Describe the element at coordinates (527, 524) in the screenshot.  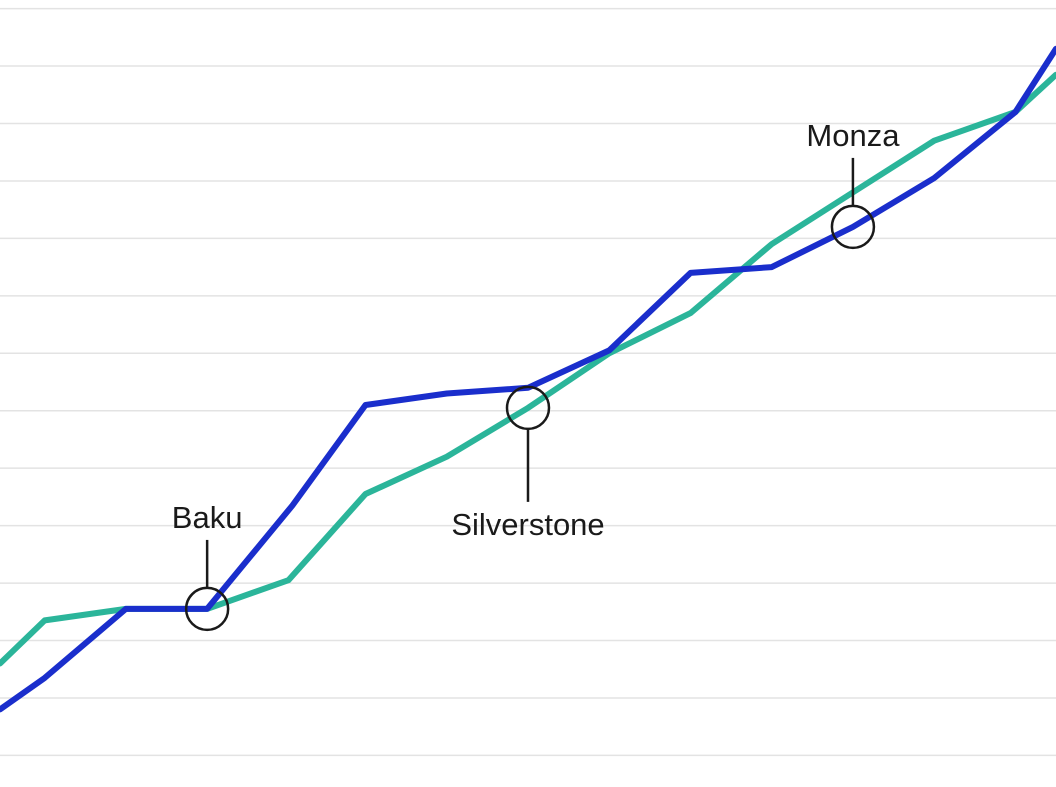
I see `annotation-label: Silverstone` at that location.